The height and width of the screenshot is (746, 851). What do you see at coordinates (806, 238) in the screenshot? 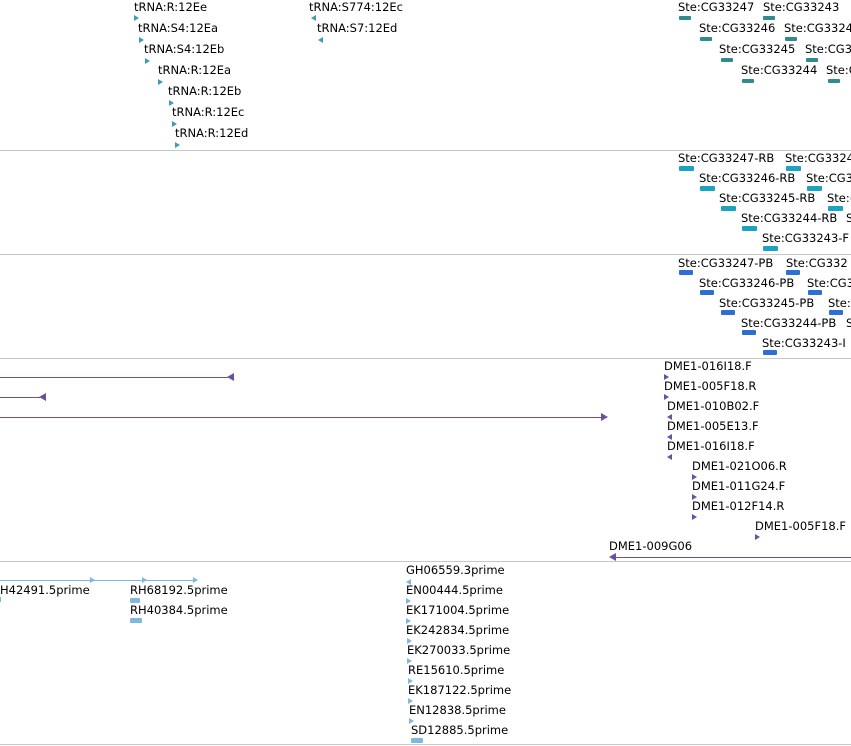
I see `feature-label: Ste:CG33243-F` at bounding box center [806, 238].